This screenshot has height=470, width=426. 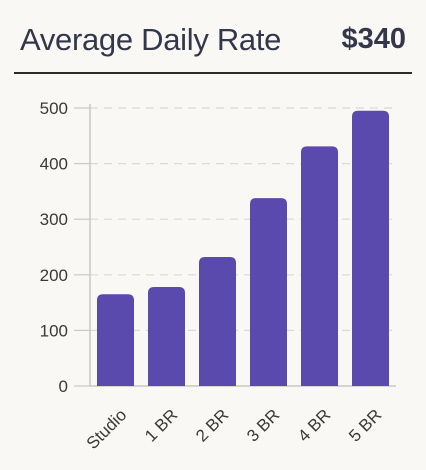 I want to click on y-tick-labels: 0 100 200 300 400 500, so click(x=54, y=247).